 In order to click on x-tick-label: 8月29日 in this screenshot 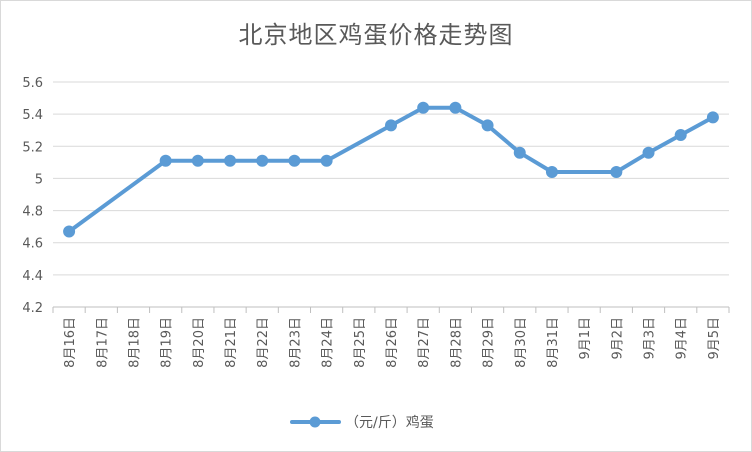, I will do `click(489, 342)`.